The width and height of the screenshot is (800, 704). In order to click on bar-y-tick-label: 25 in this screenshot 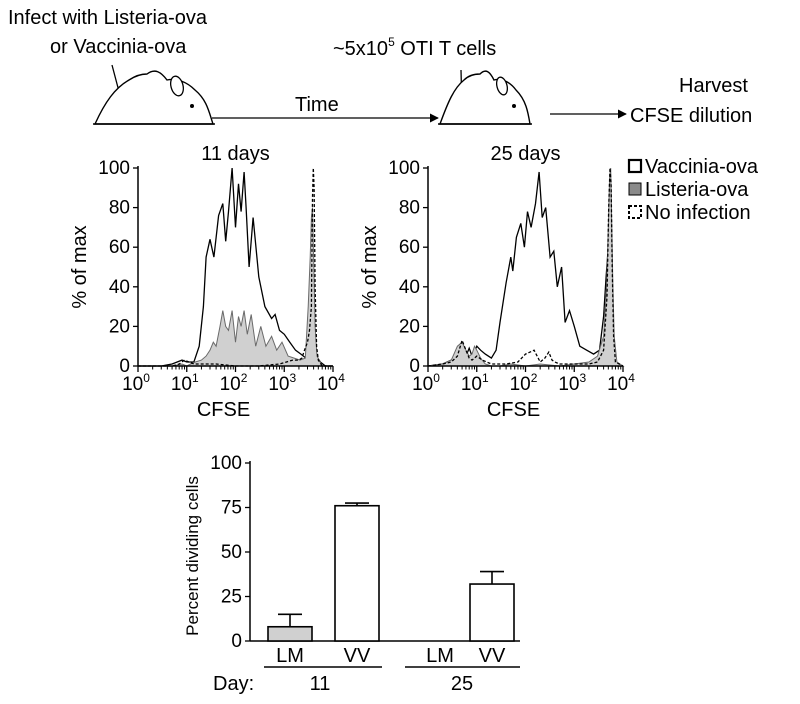, I will do `click(231, 597)`.